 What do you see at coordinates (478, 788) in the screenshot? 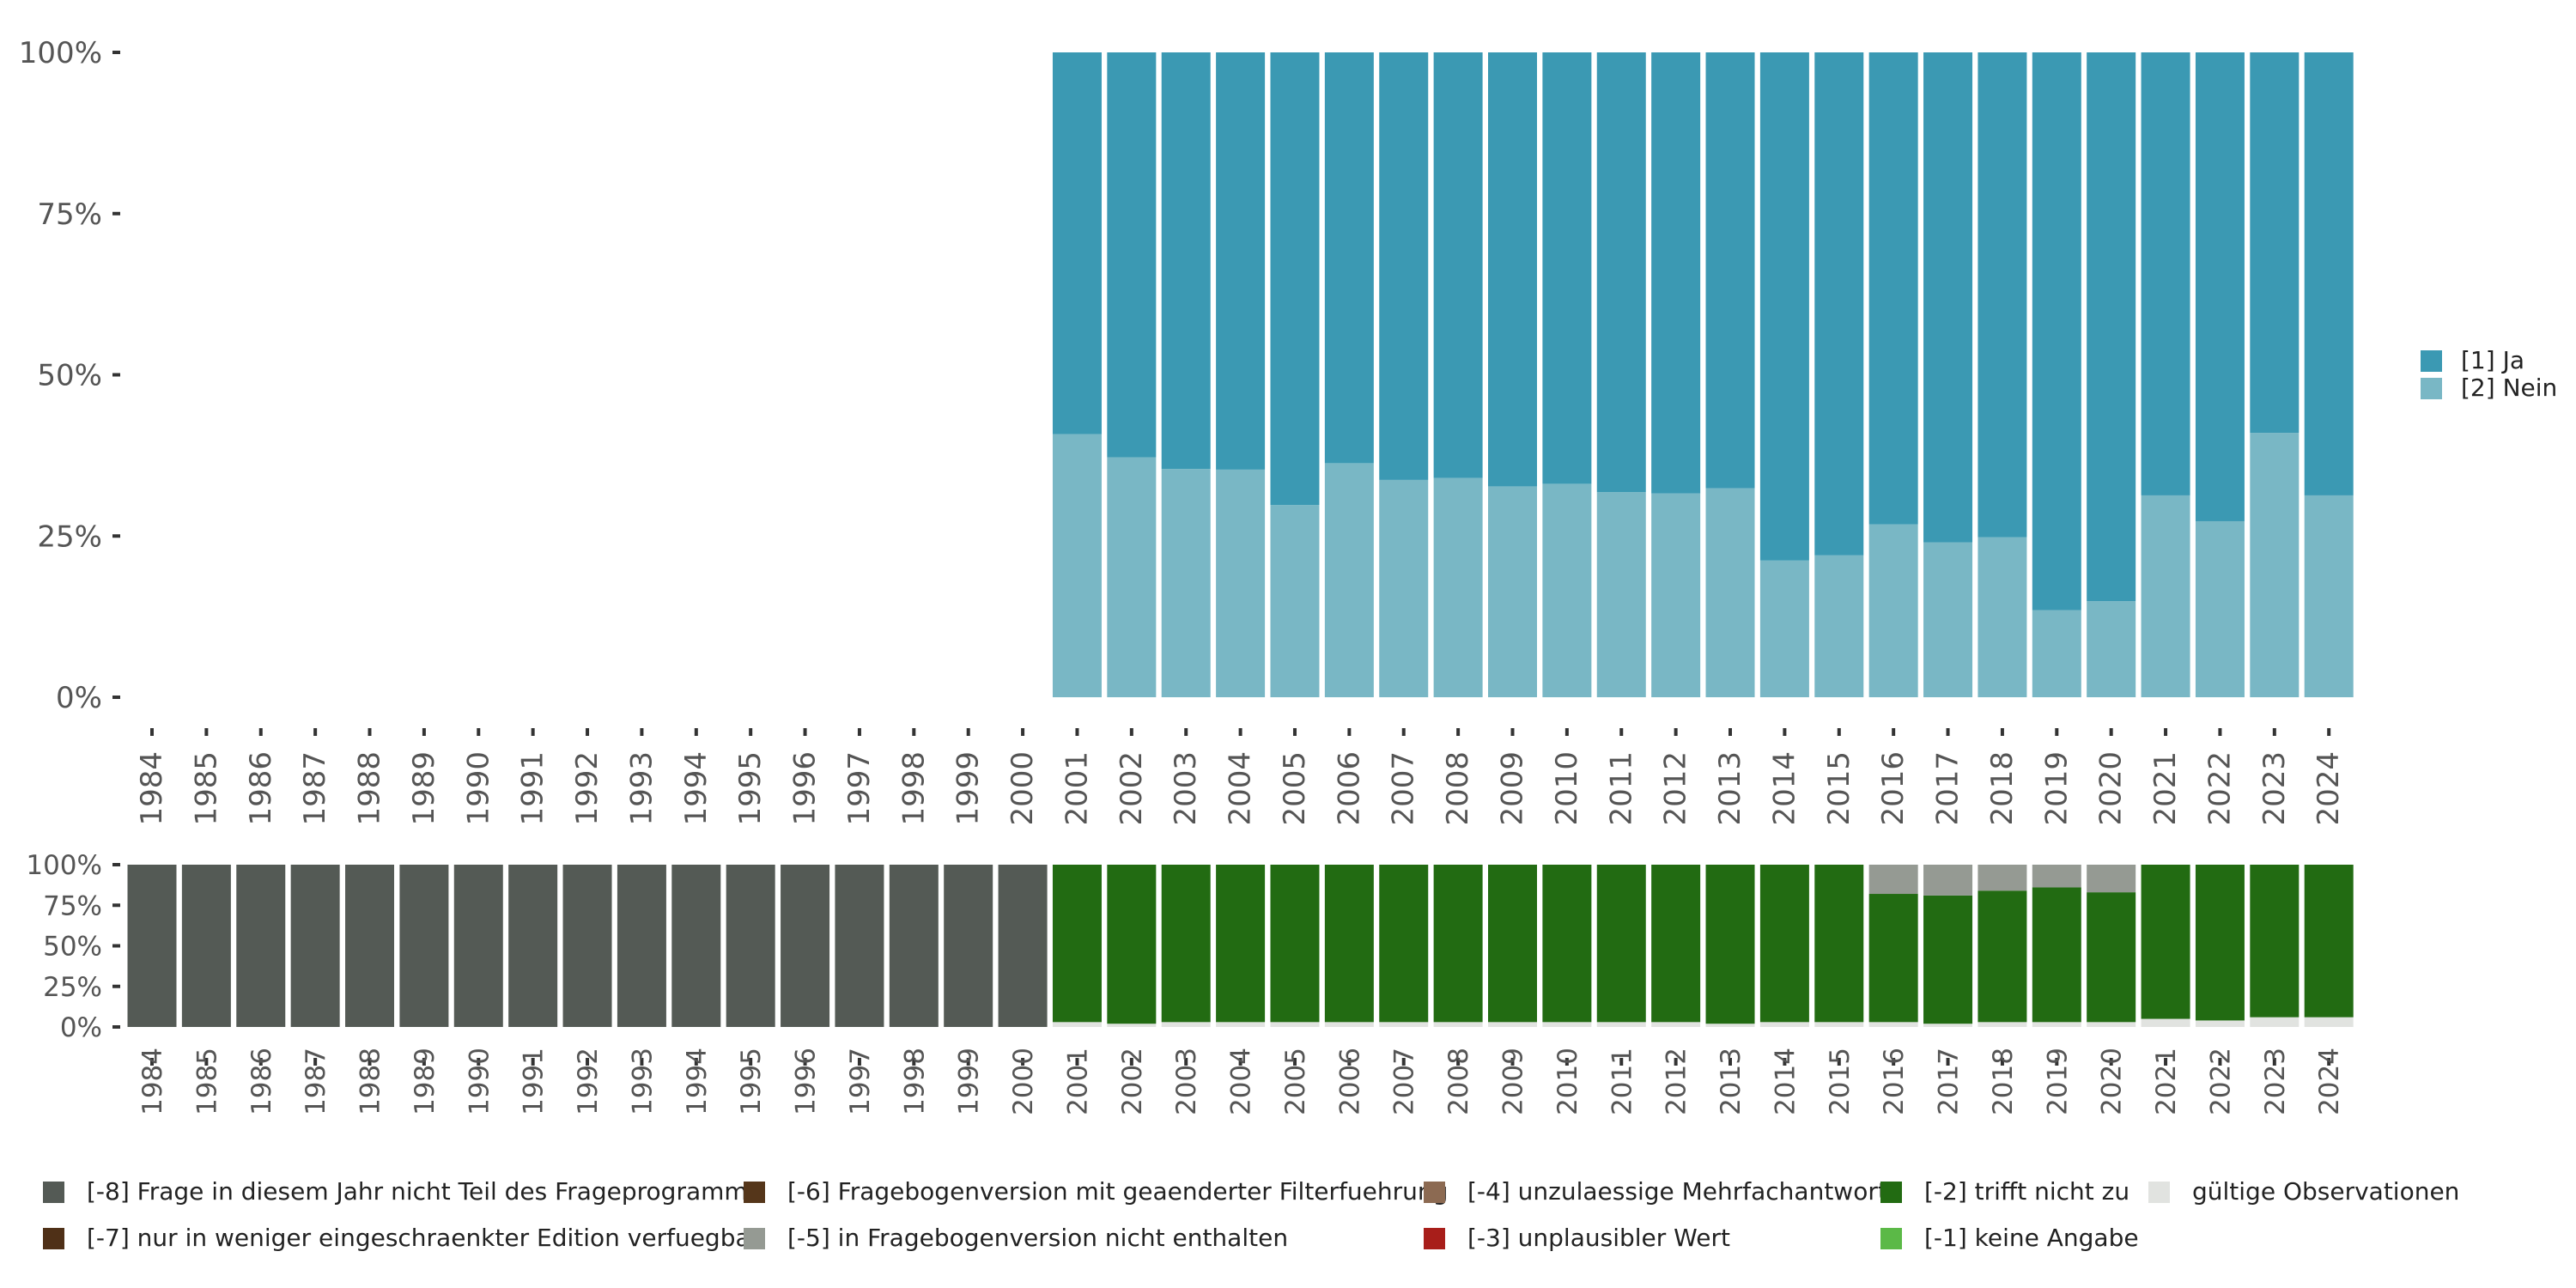
I see `top-x-tick-label: 1990` at bounding box center [478, 788].